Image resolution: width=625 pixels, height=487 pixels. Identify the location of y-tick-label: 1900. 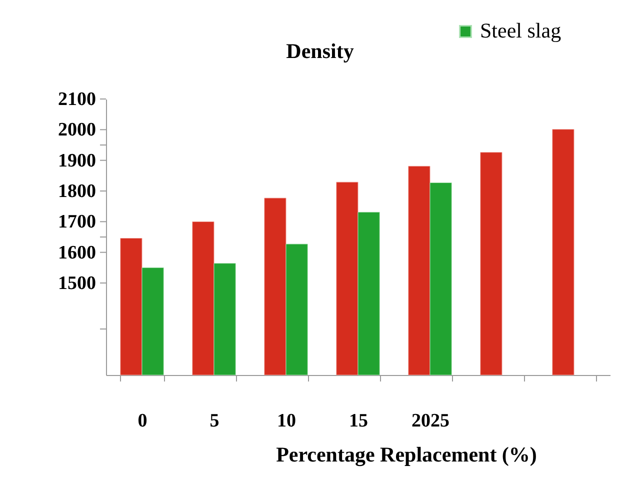
(77, 161).